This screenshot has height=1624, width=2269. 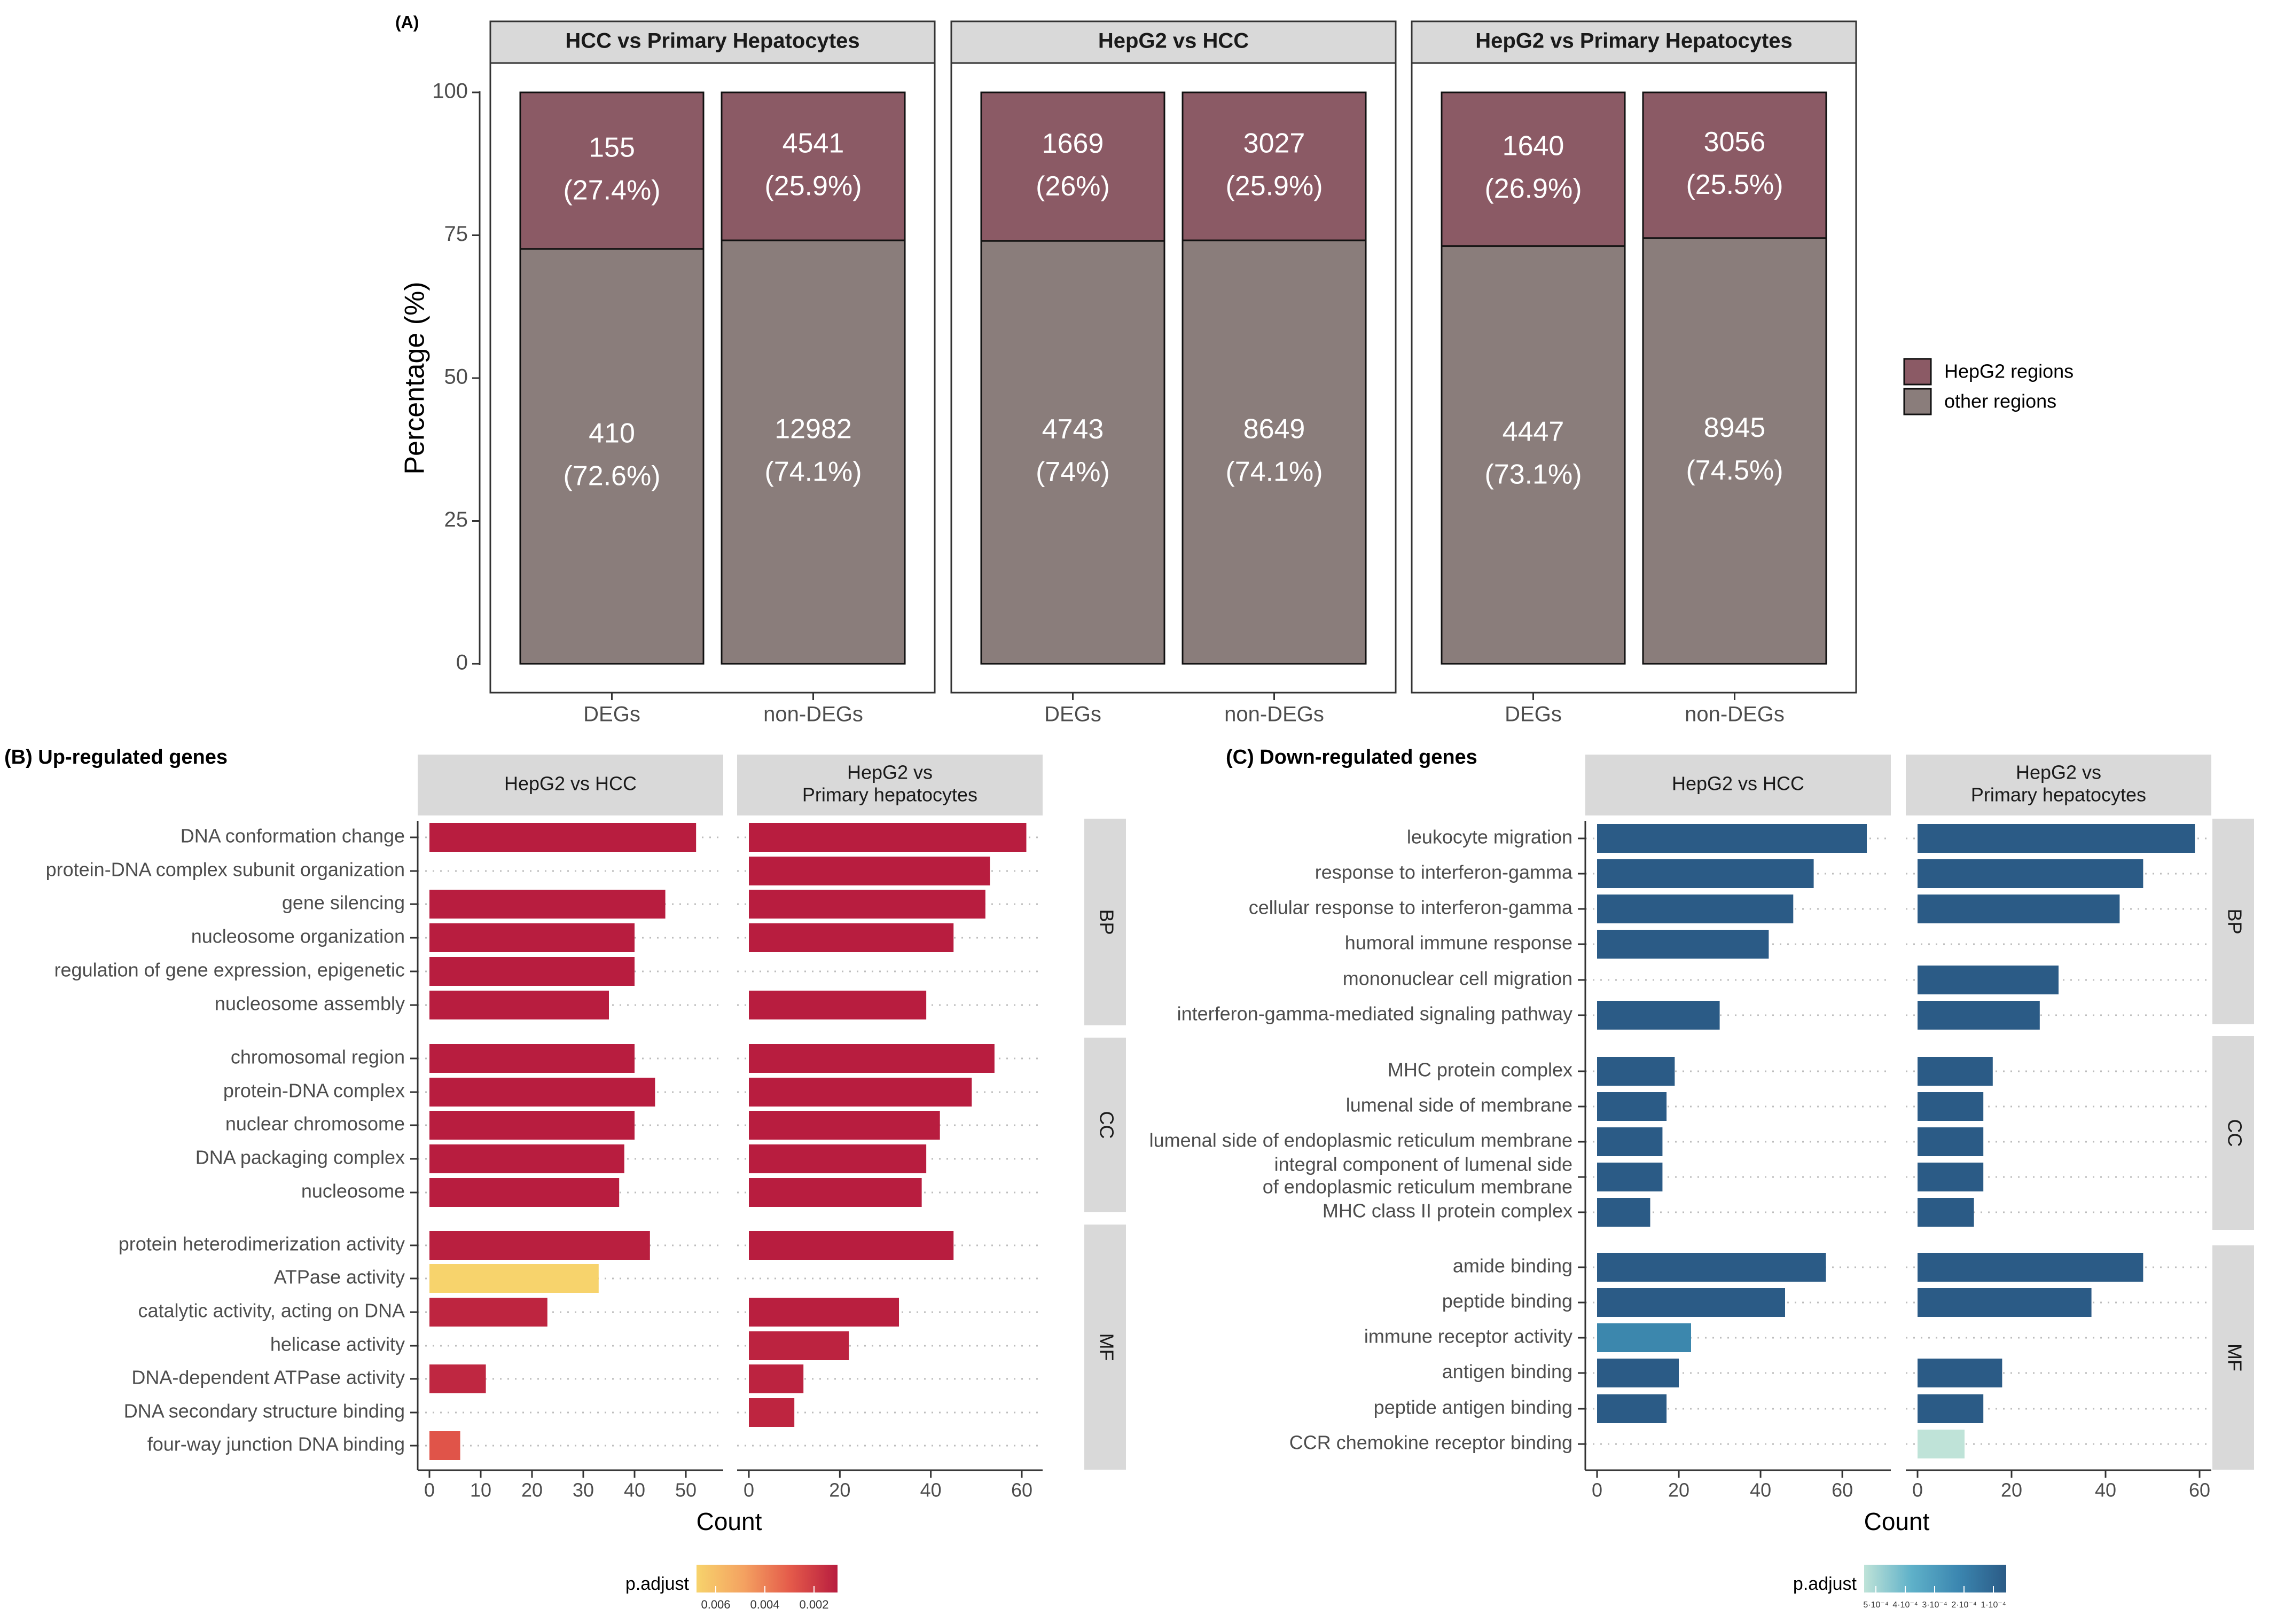 I want to click on other-count-label: 8649, so click(x=1274, y=428).